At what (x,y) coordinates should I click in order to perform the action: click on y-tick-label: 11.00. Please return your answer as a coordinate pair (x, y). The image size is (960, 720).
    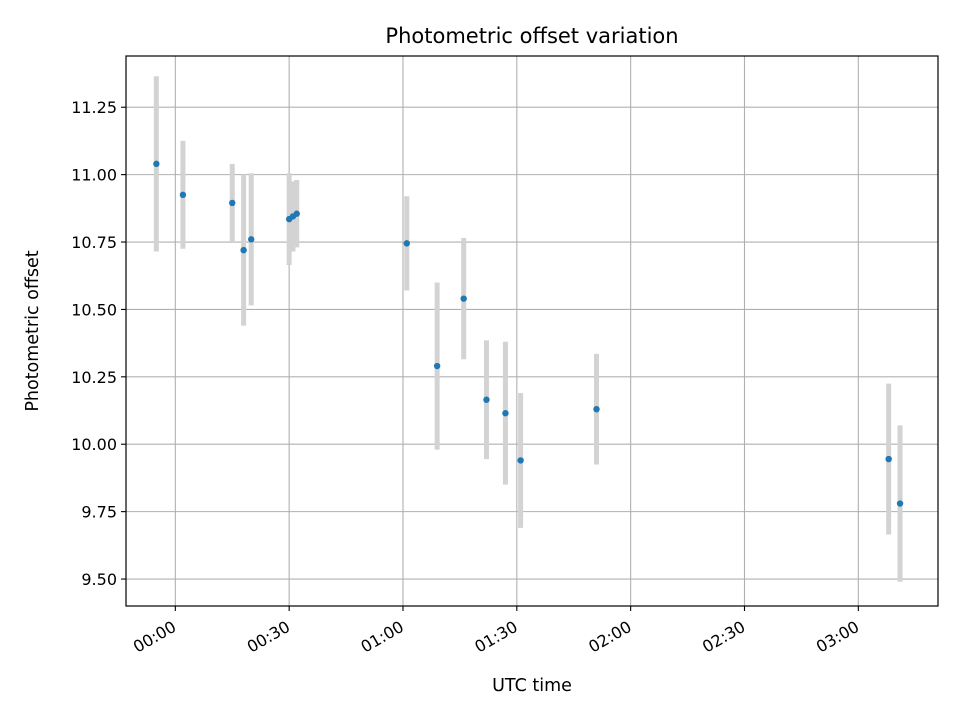
    Looking at the image, I should click on (94, 175).